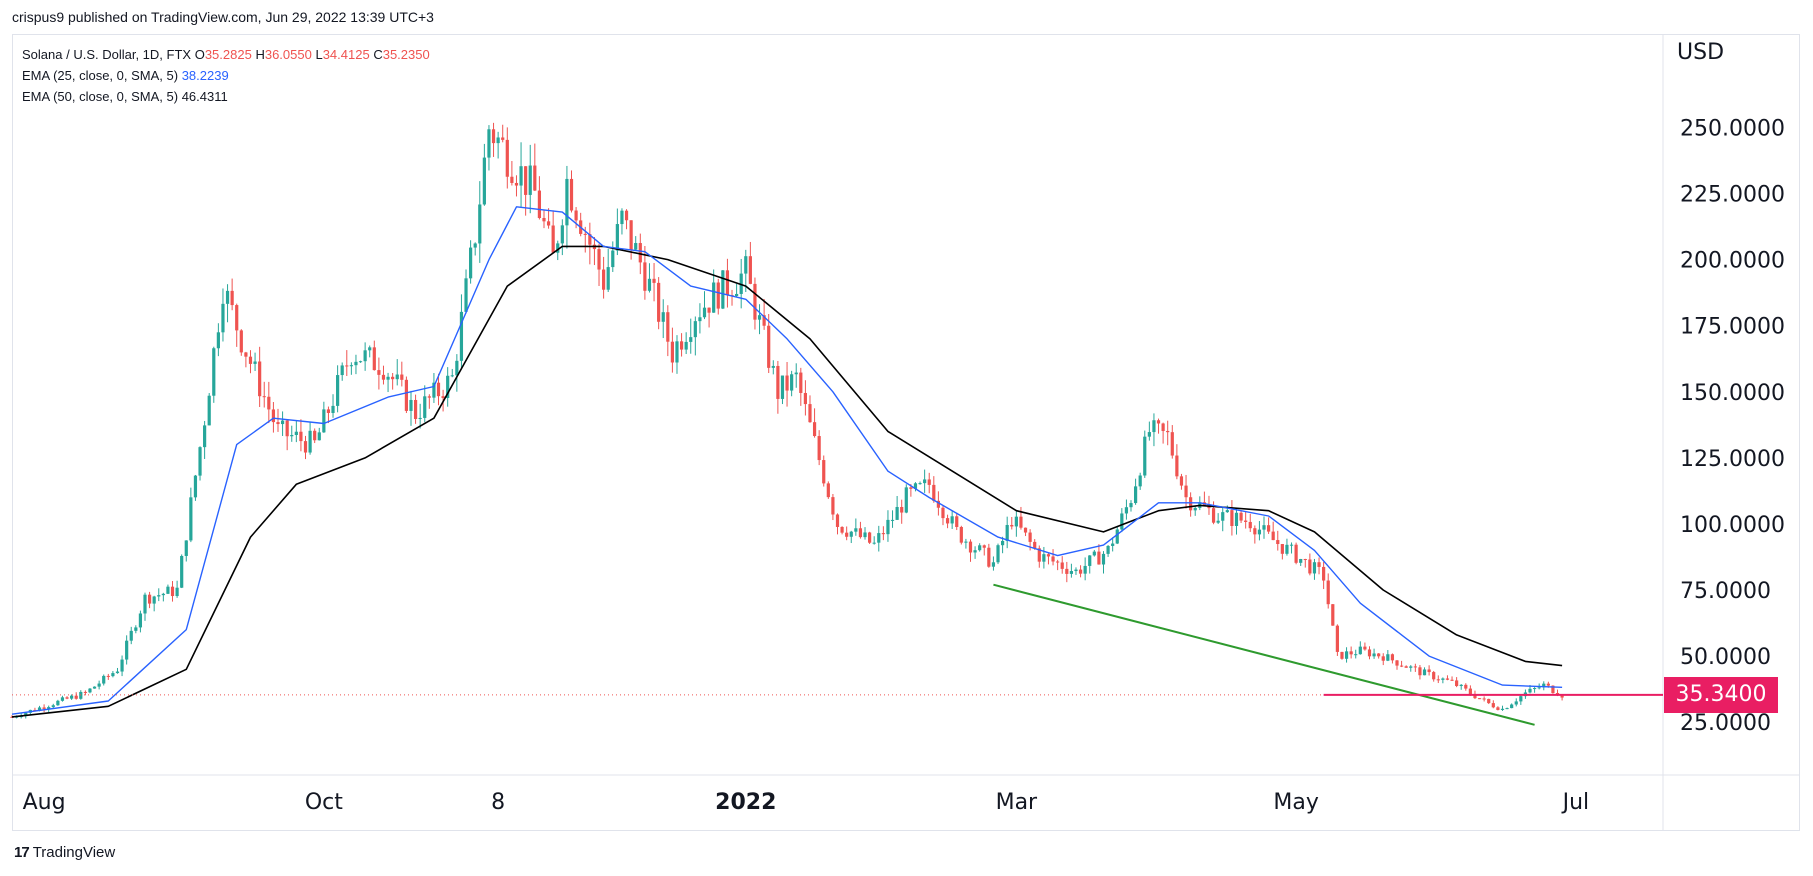 The height and width of the screenshot is (876, 1813). I want to click on x-tick-label: 2022, so click(745, 802).